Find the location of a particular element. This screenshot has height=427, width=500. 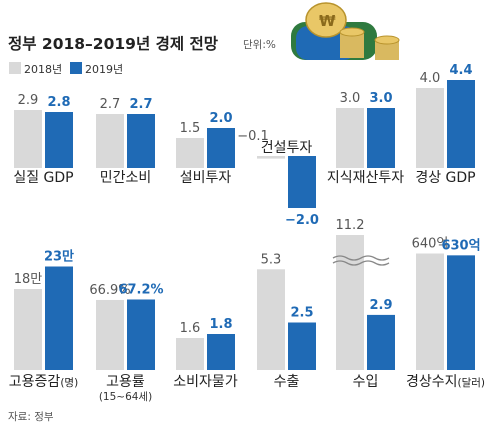

group-8-value-2018: 66.9% is located at coordinates (109, 290).